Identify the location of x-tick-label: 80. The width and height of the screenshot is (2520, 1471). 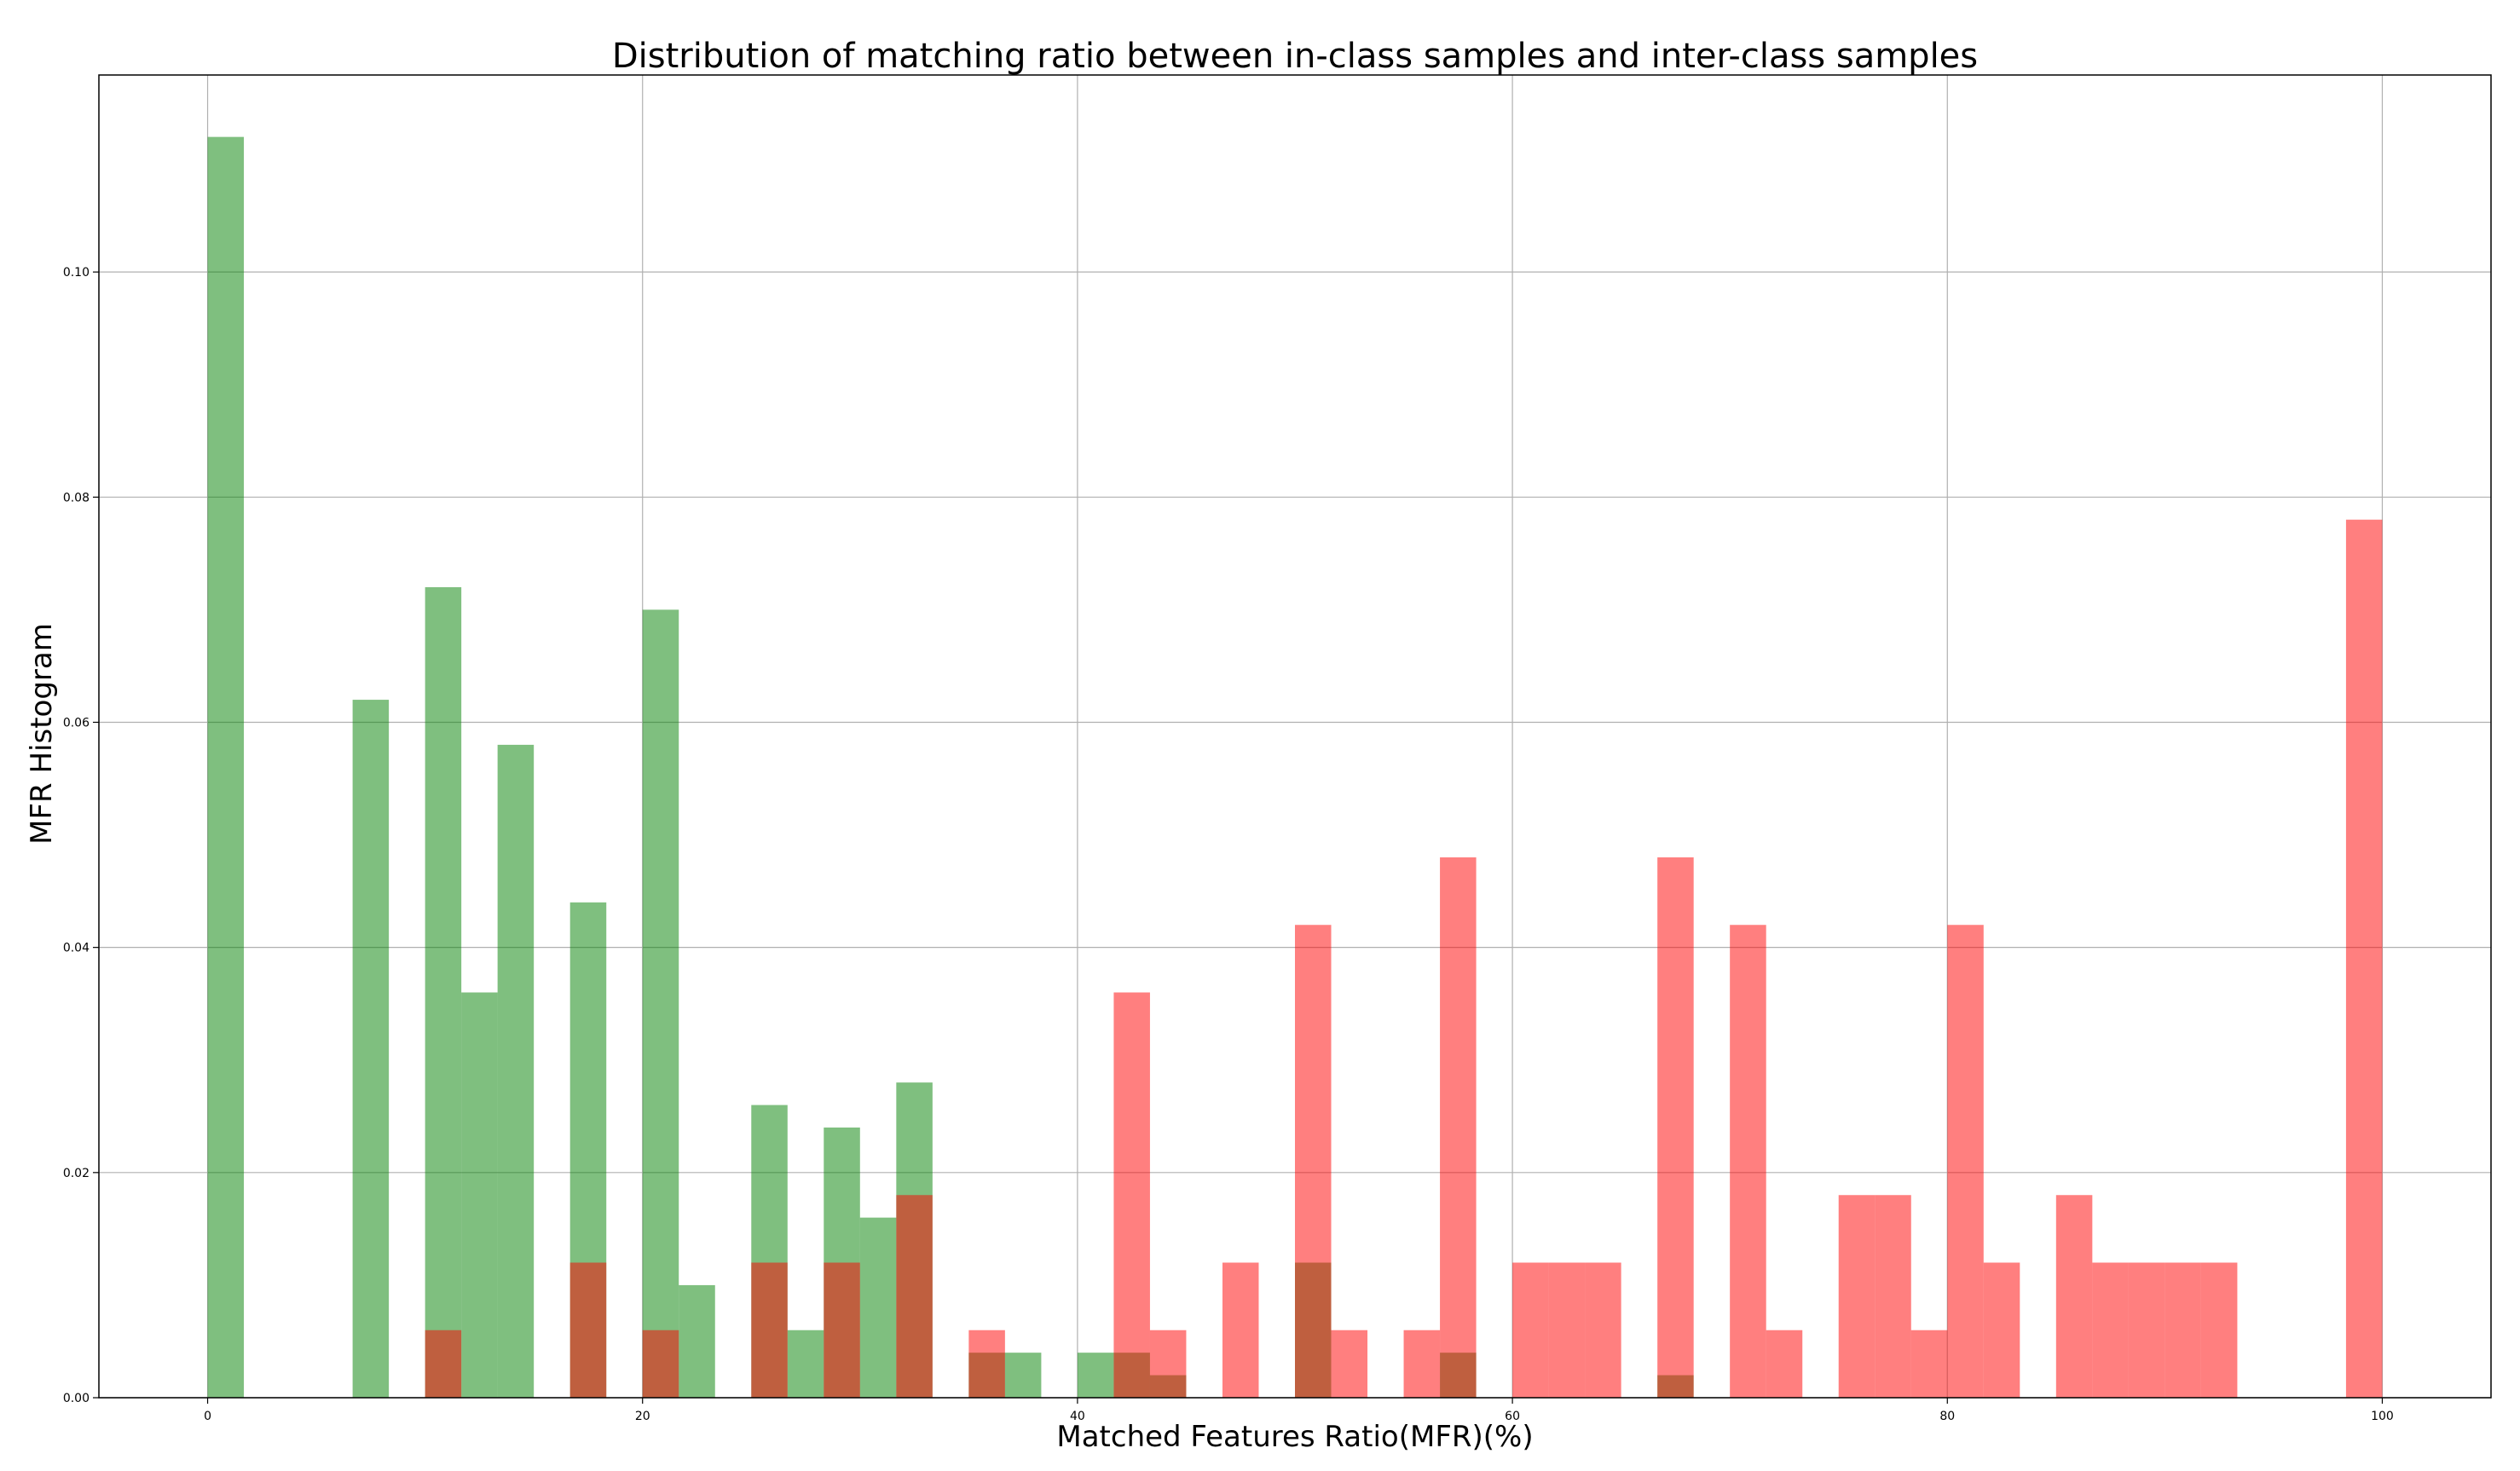
(1947, 1416).